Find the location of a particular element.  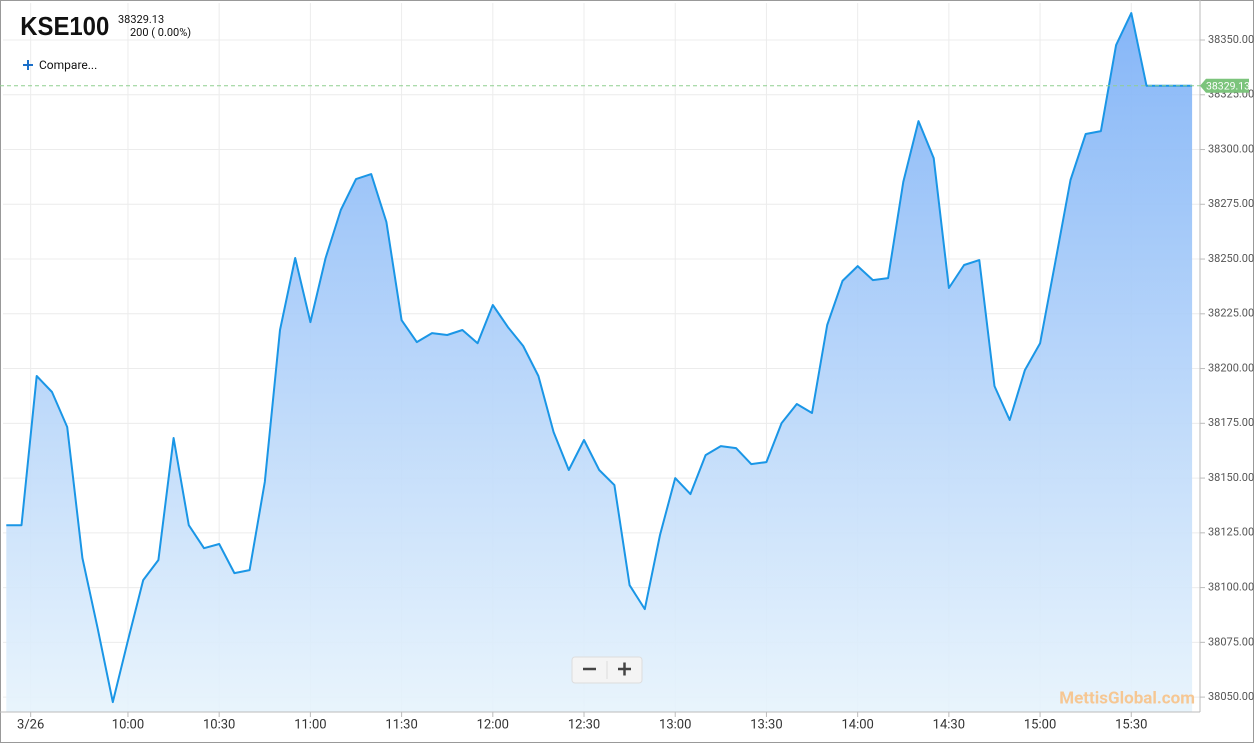

y-tick-label: 38125.00 is located at coordinates (1231, 532).